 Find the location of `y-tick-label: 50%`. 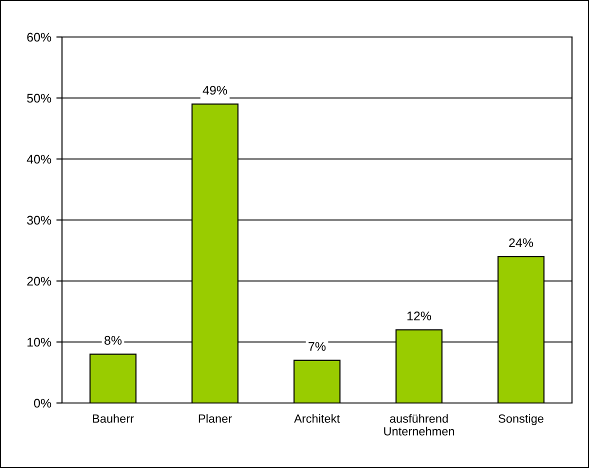

y-tick-label: 50% is located at coordinates (39, 98).